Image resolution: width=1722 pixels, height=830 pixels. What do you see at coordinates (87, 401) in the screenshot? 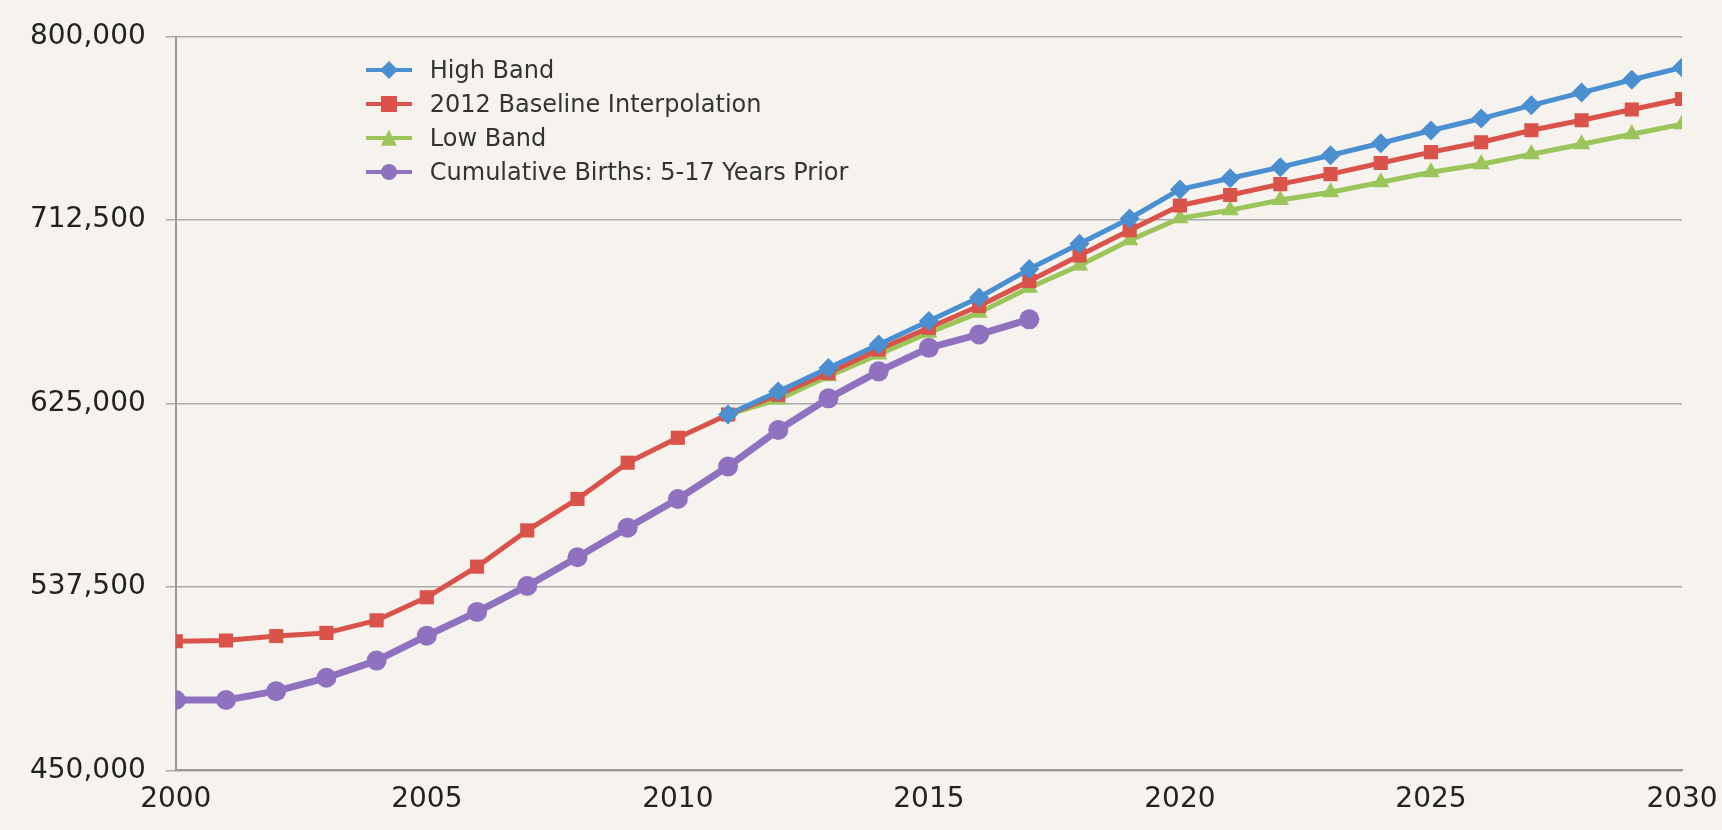
I see `y-tick-label: 625,000` at bounding box center [87, 401].